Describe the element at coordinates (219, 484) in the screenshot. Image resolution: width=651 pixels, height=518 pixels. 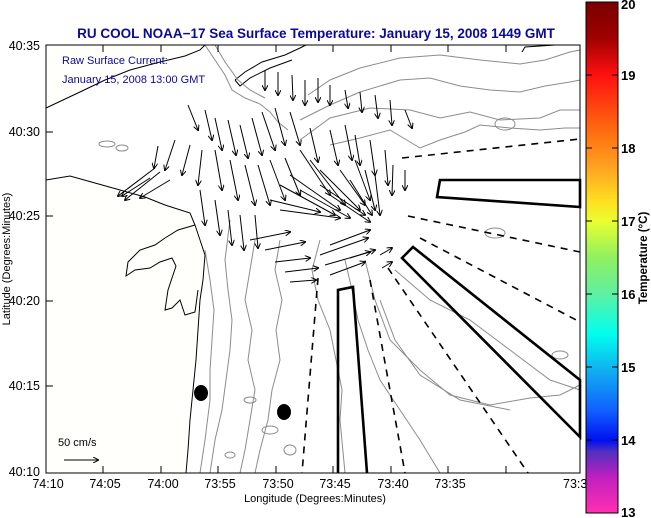
I see `x-tick-label: 73:55` at that location.